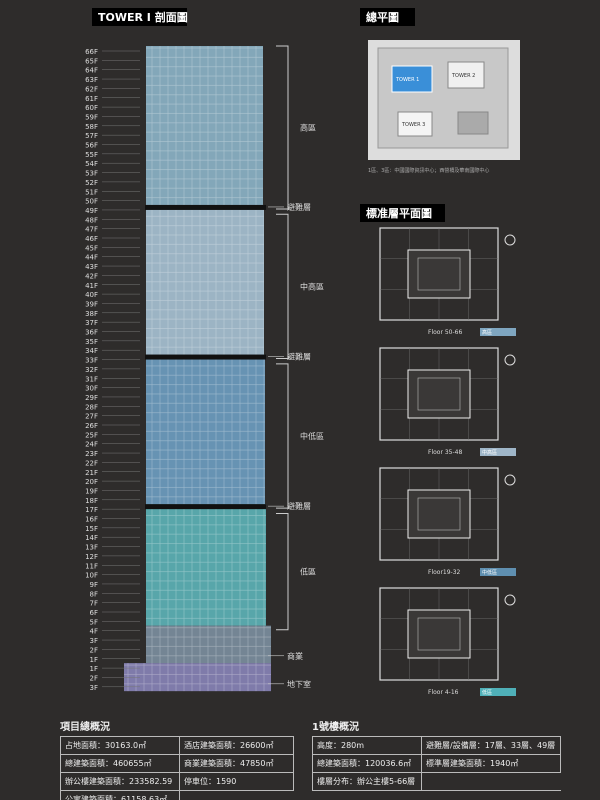 The width and height of the screenshot is (600, 800). I want to click on floor-label: 33F, so click(91, 361).